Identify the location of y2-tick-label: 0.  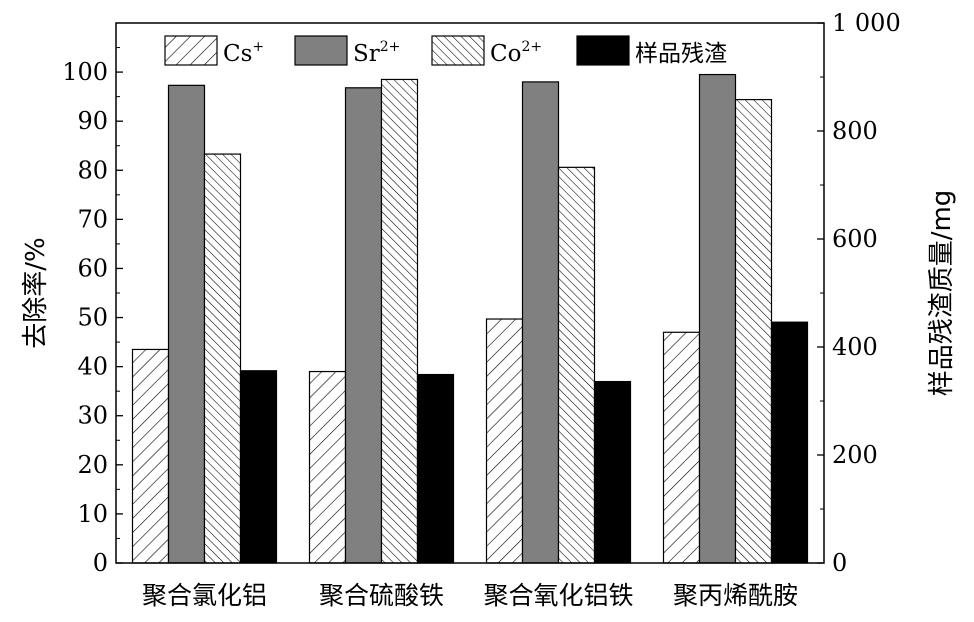
(839, 563).